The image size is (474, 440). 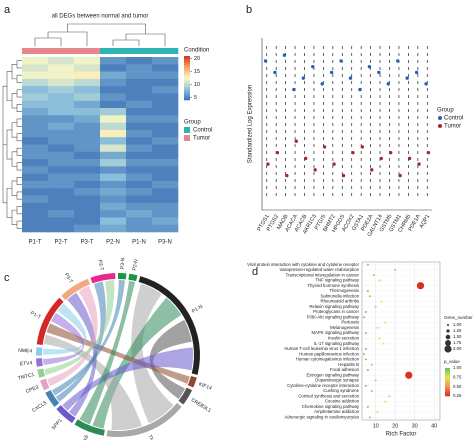 I want to click on y-tick-label: Vasopressin-regulated water reabsorption, so click(x=320, y=269).